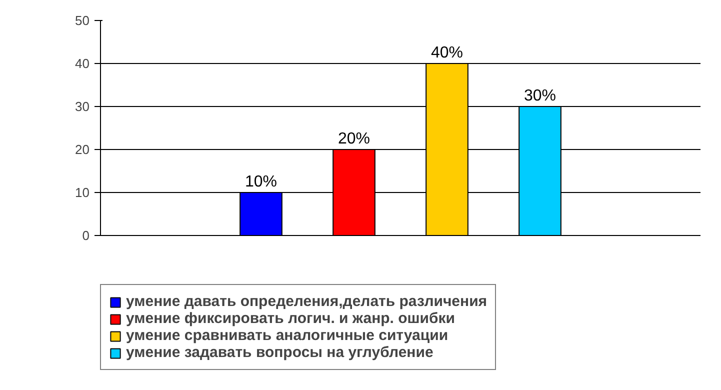 Image resolution: width=721 pixels, height=390 pixels. I want to click on data-label: 20%, so click(354, 139).